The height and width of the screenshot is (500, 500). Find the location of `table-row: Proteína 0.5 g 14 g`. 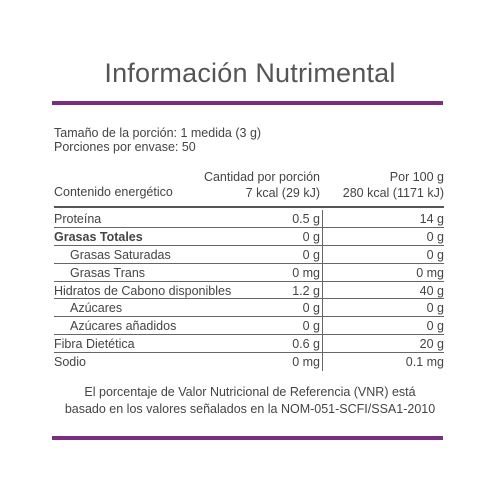

table-row: Proteína 0.5 g 14 g is located at coordinates (249, 219).